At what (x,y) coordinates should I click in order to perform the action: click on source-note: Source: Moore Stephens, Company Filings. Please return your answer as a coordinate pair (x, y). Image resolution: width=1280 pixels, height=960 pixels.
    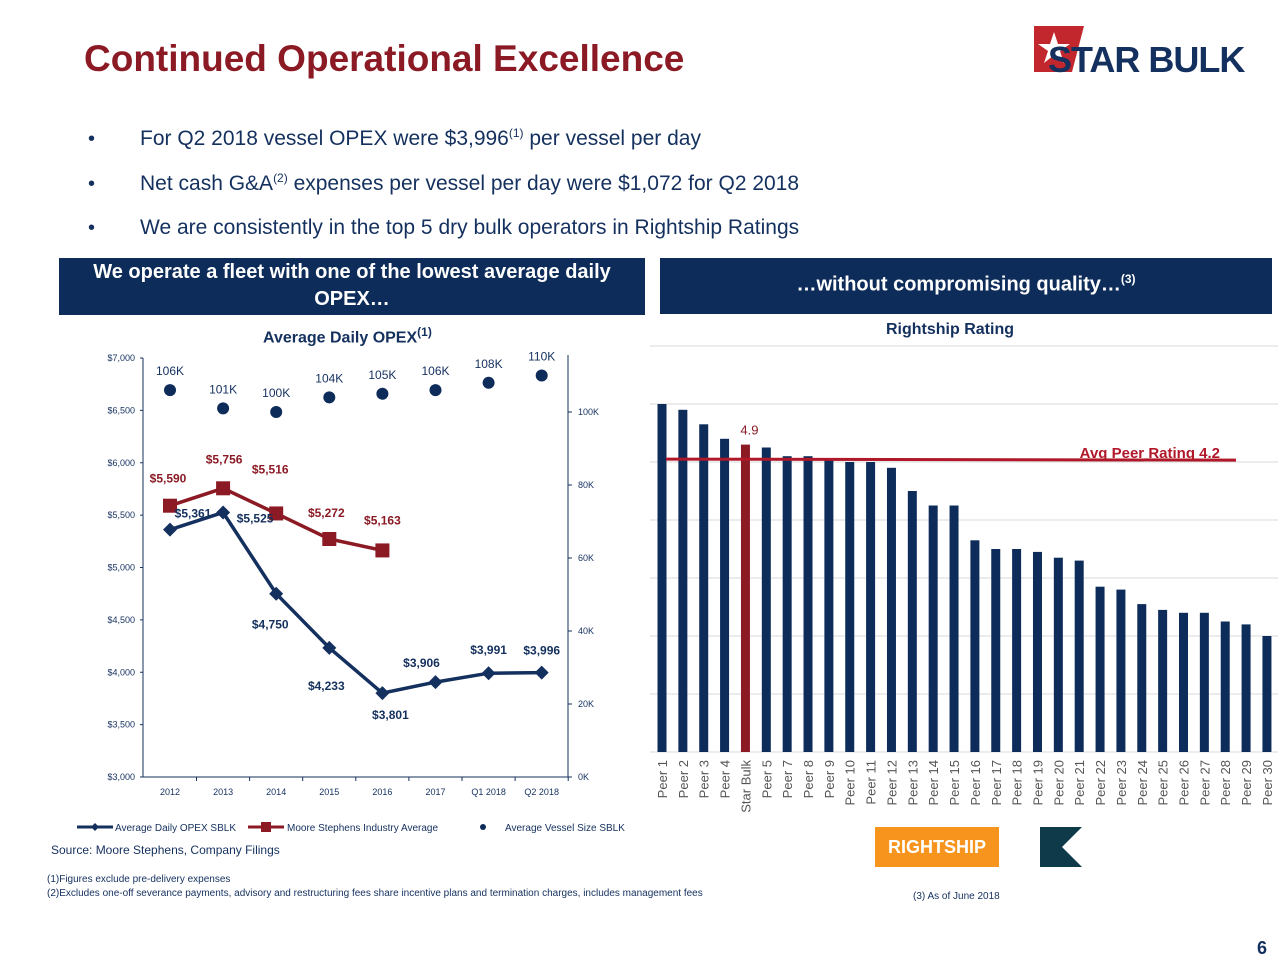
    Looking at the image, I should click on (165, 850).